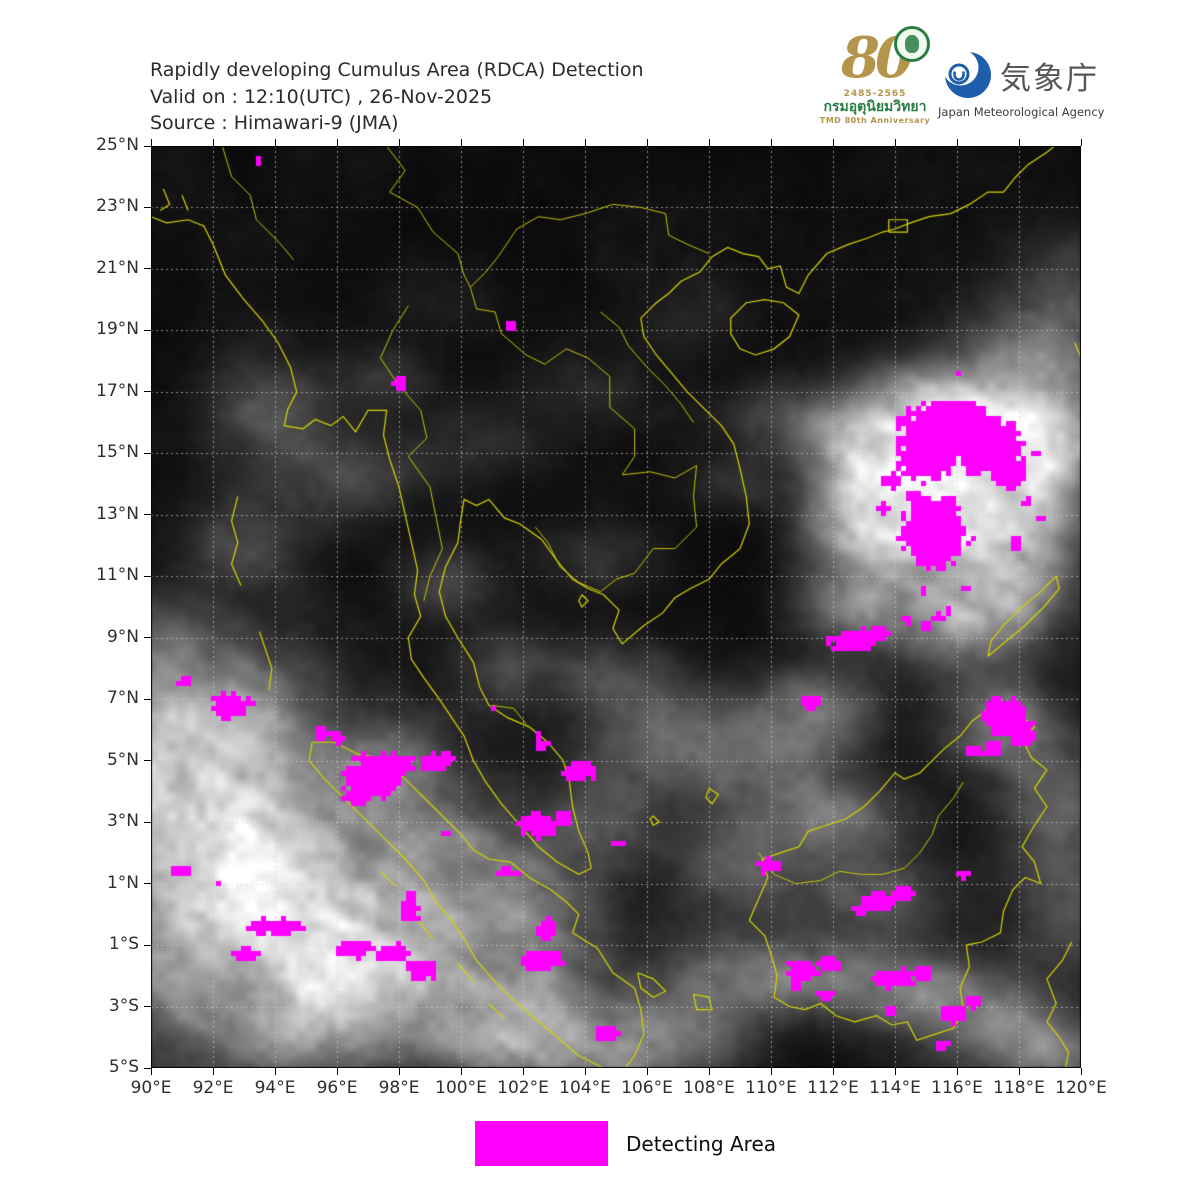 The image size is (1200, 1200). Describe the element at coordinates (701, 1143) in the screenshot. I see `legend-label: Detecting Area` at that location.